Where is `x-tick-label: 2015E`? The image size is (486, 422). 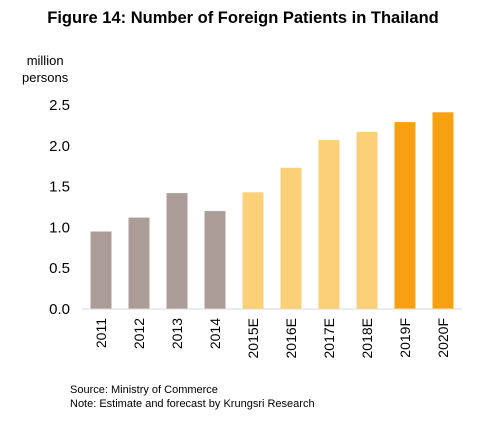
x-tick-label: 2015E is located at coordinates (253, 338).